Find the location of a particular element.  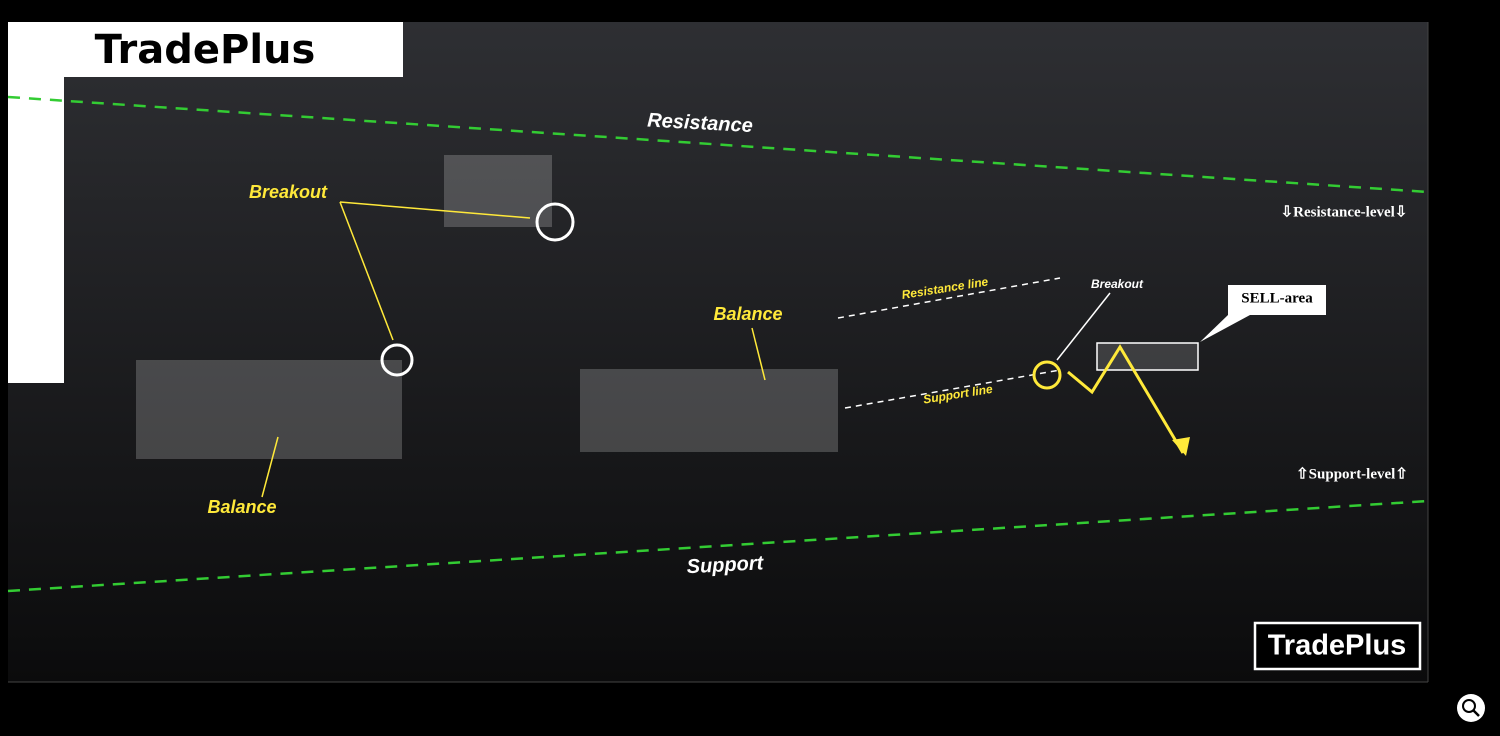

annotation: ⇩Resistance-level⇩ is located at coordinates (1344, 212).